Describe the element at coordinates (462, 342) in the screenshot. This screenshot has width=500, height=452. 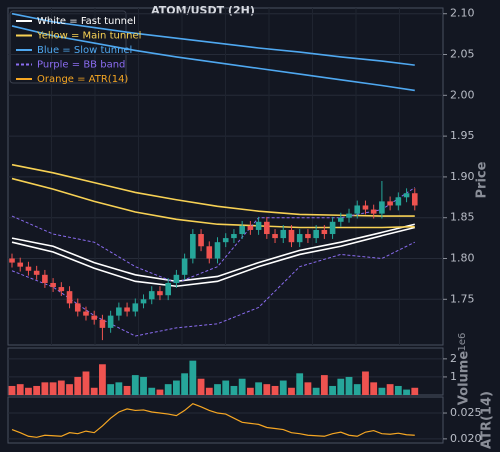
I see `offset-label: 1e6` at that location.